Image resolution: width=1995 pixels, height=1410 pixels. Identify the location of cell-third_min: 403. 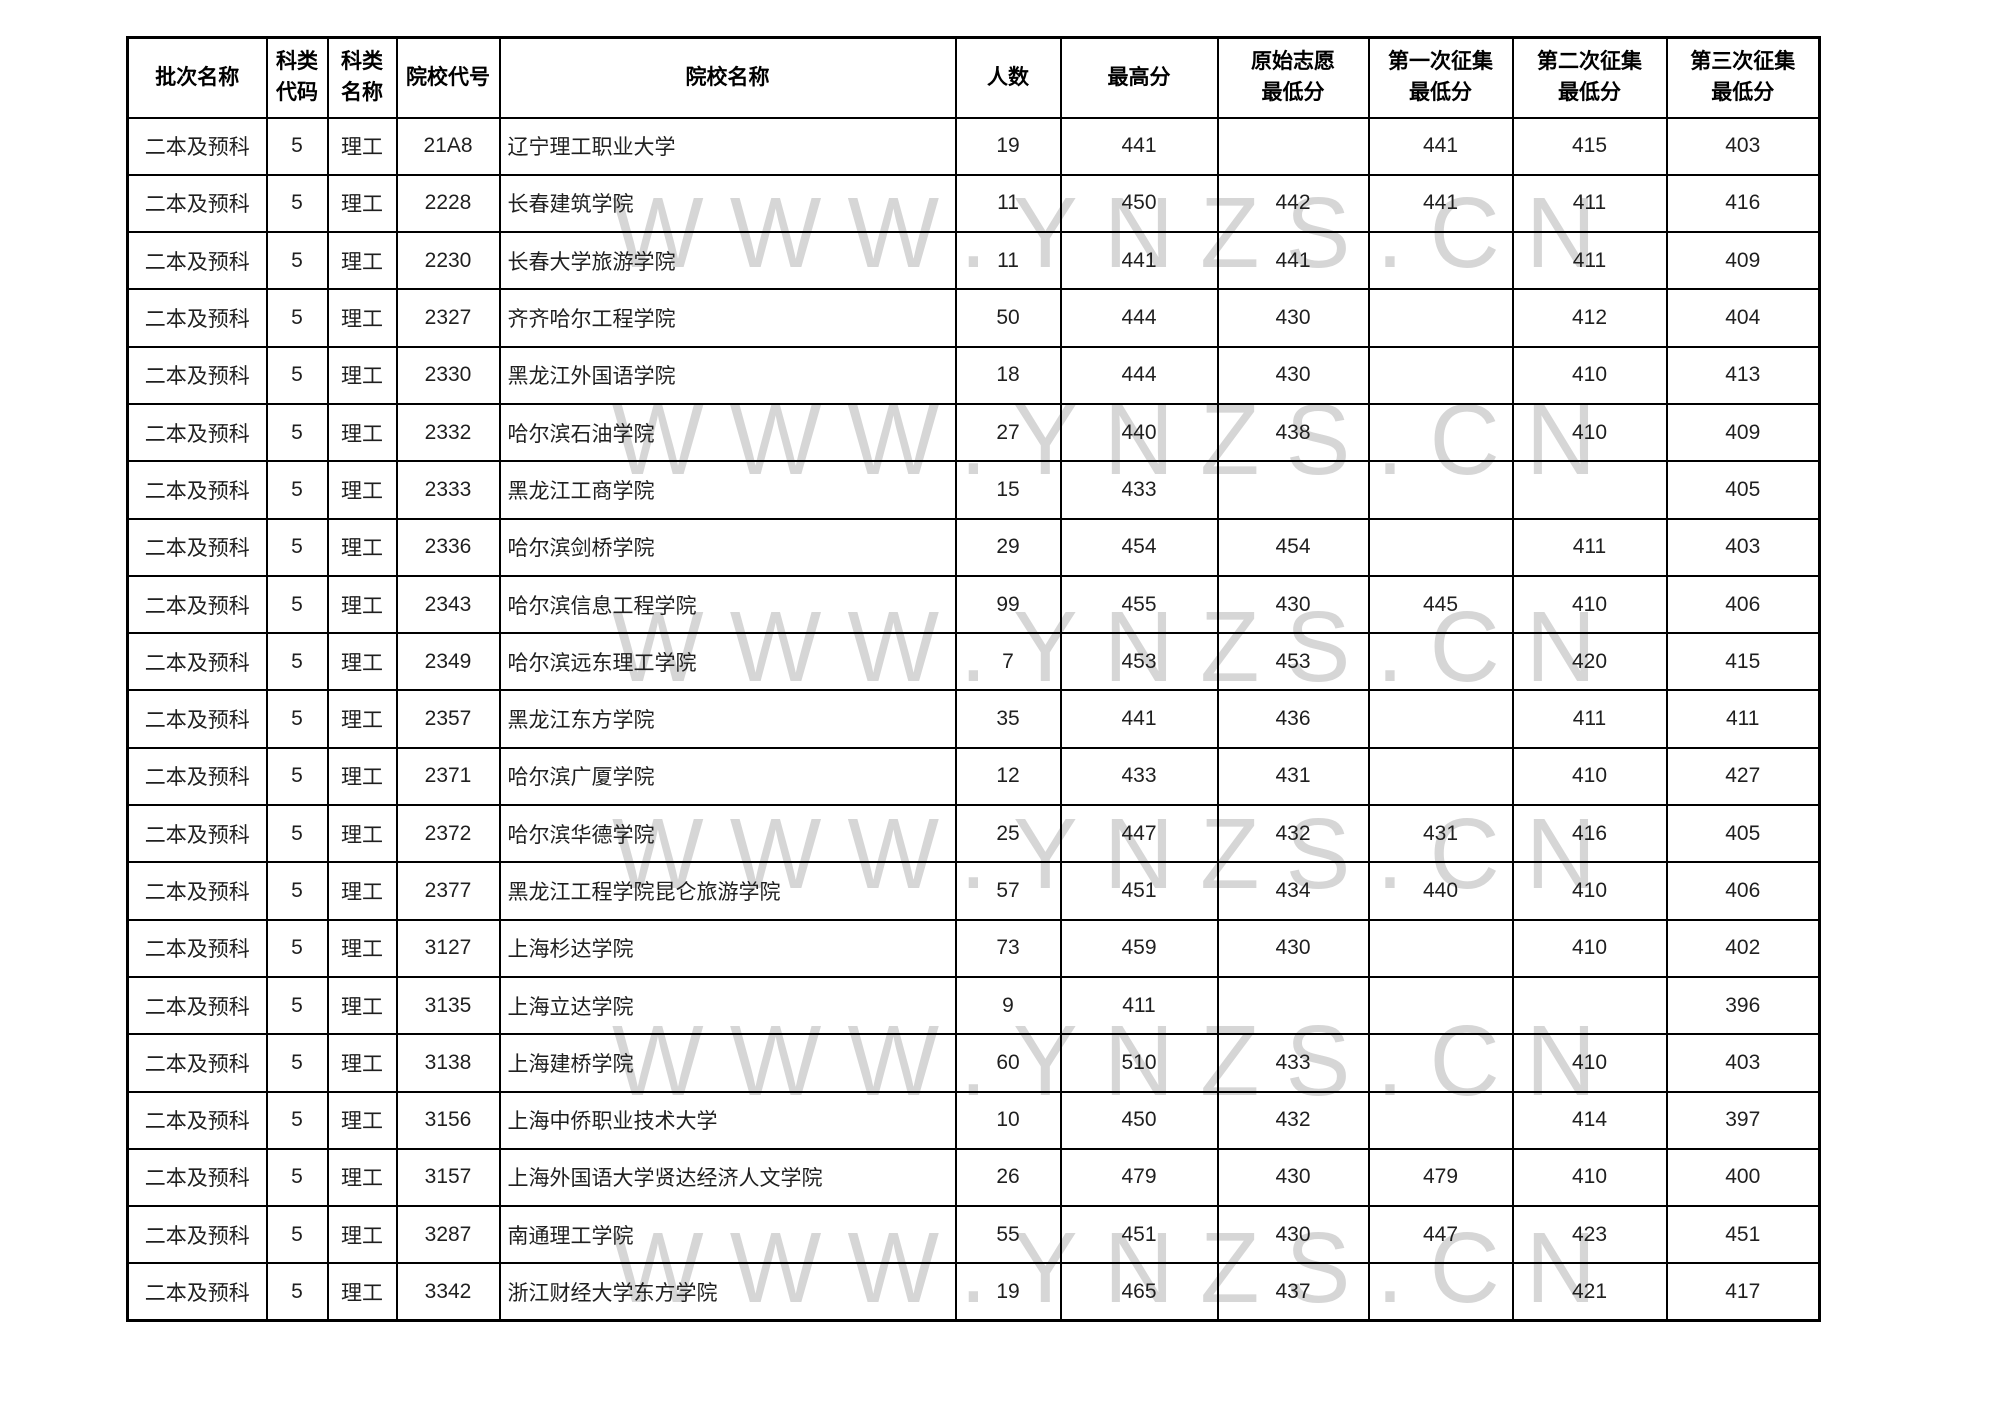
(1743, 146).